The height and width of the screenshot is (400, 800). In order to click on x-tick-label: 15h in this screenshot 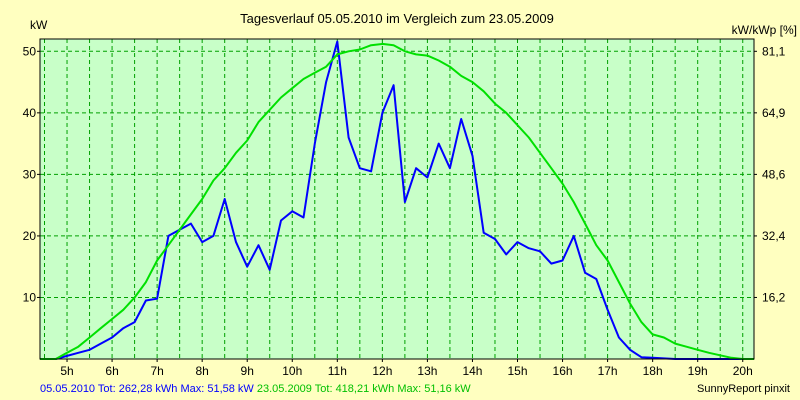, I will do `click(517, 371)`.